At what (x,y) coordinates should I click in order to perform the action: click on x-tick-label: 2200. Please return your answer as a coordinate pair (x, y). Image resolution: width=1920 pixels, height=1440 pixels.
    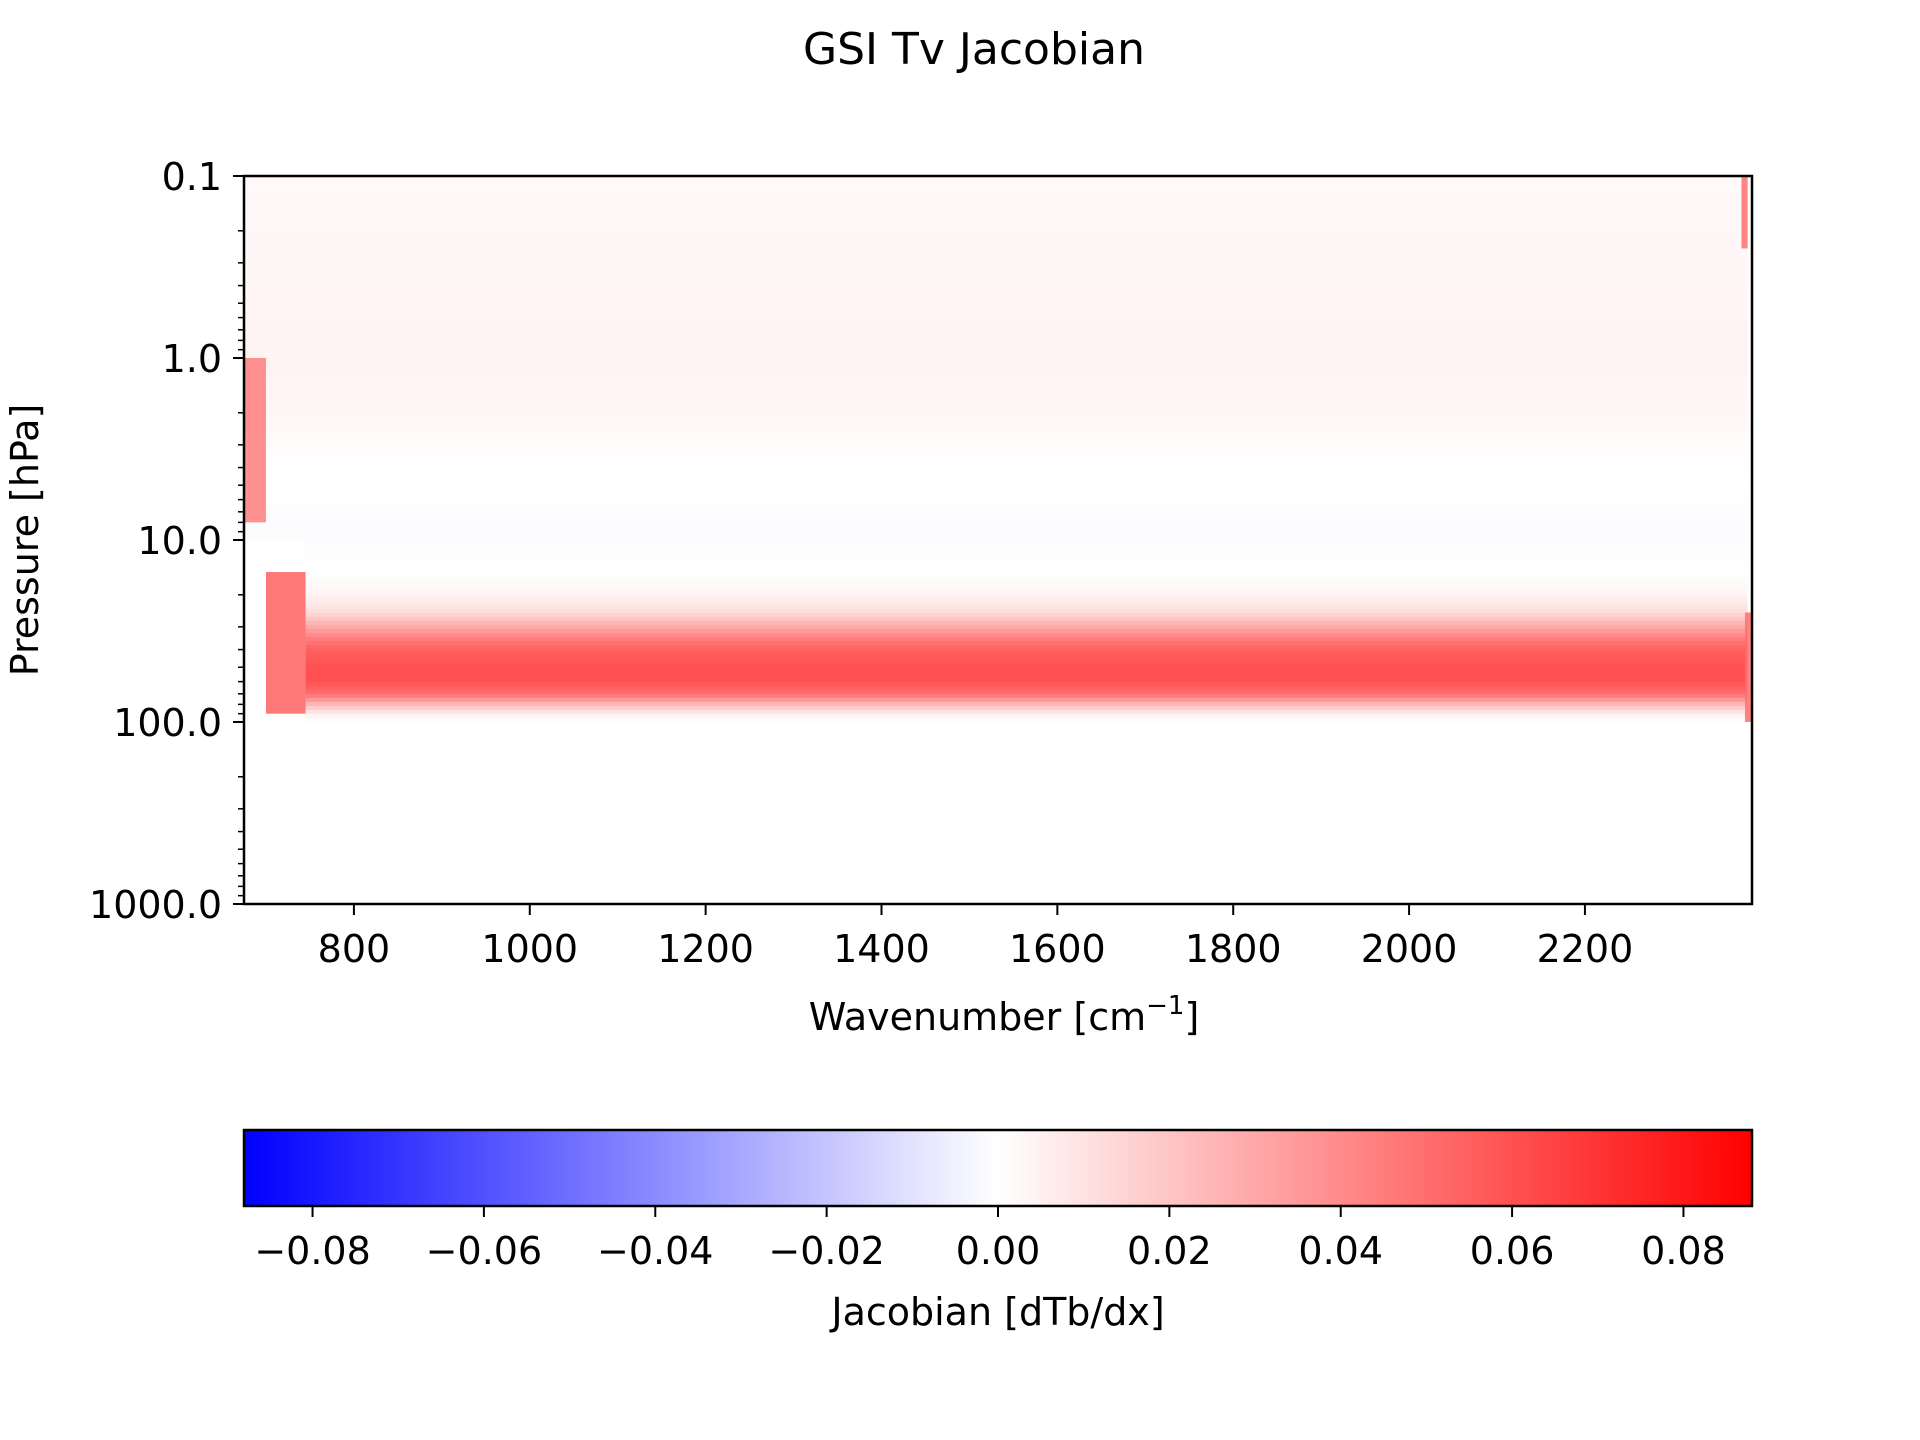
    Looking at the image, I should click on (1585, 949).